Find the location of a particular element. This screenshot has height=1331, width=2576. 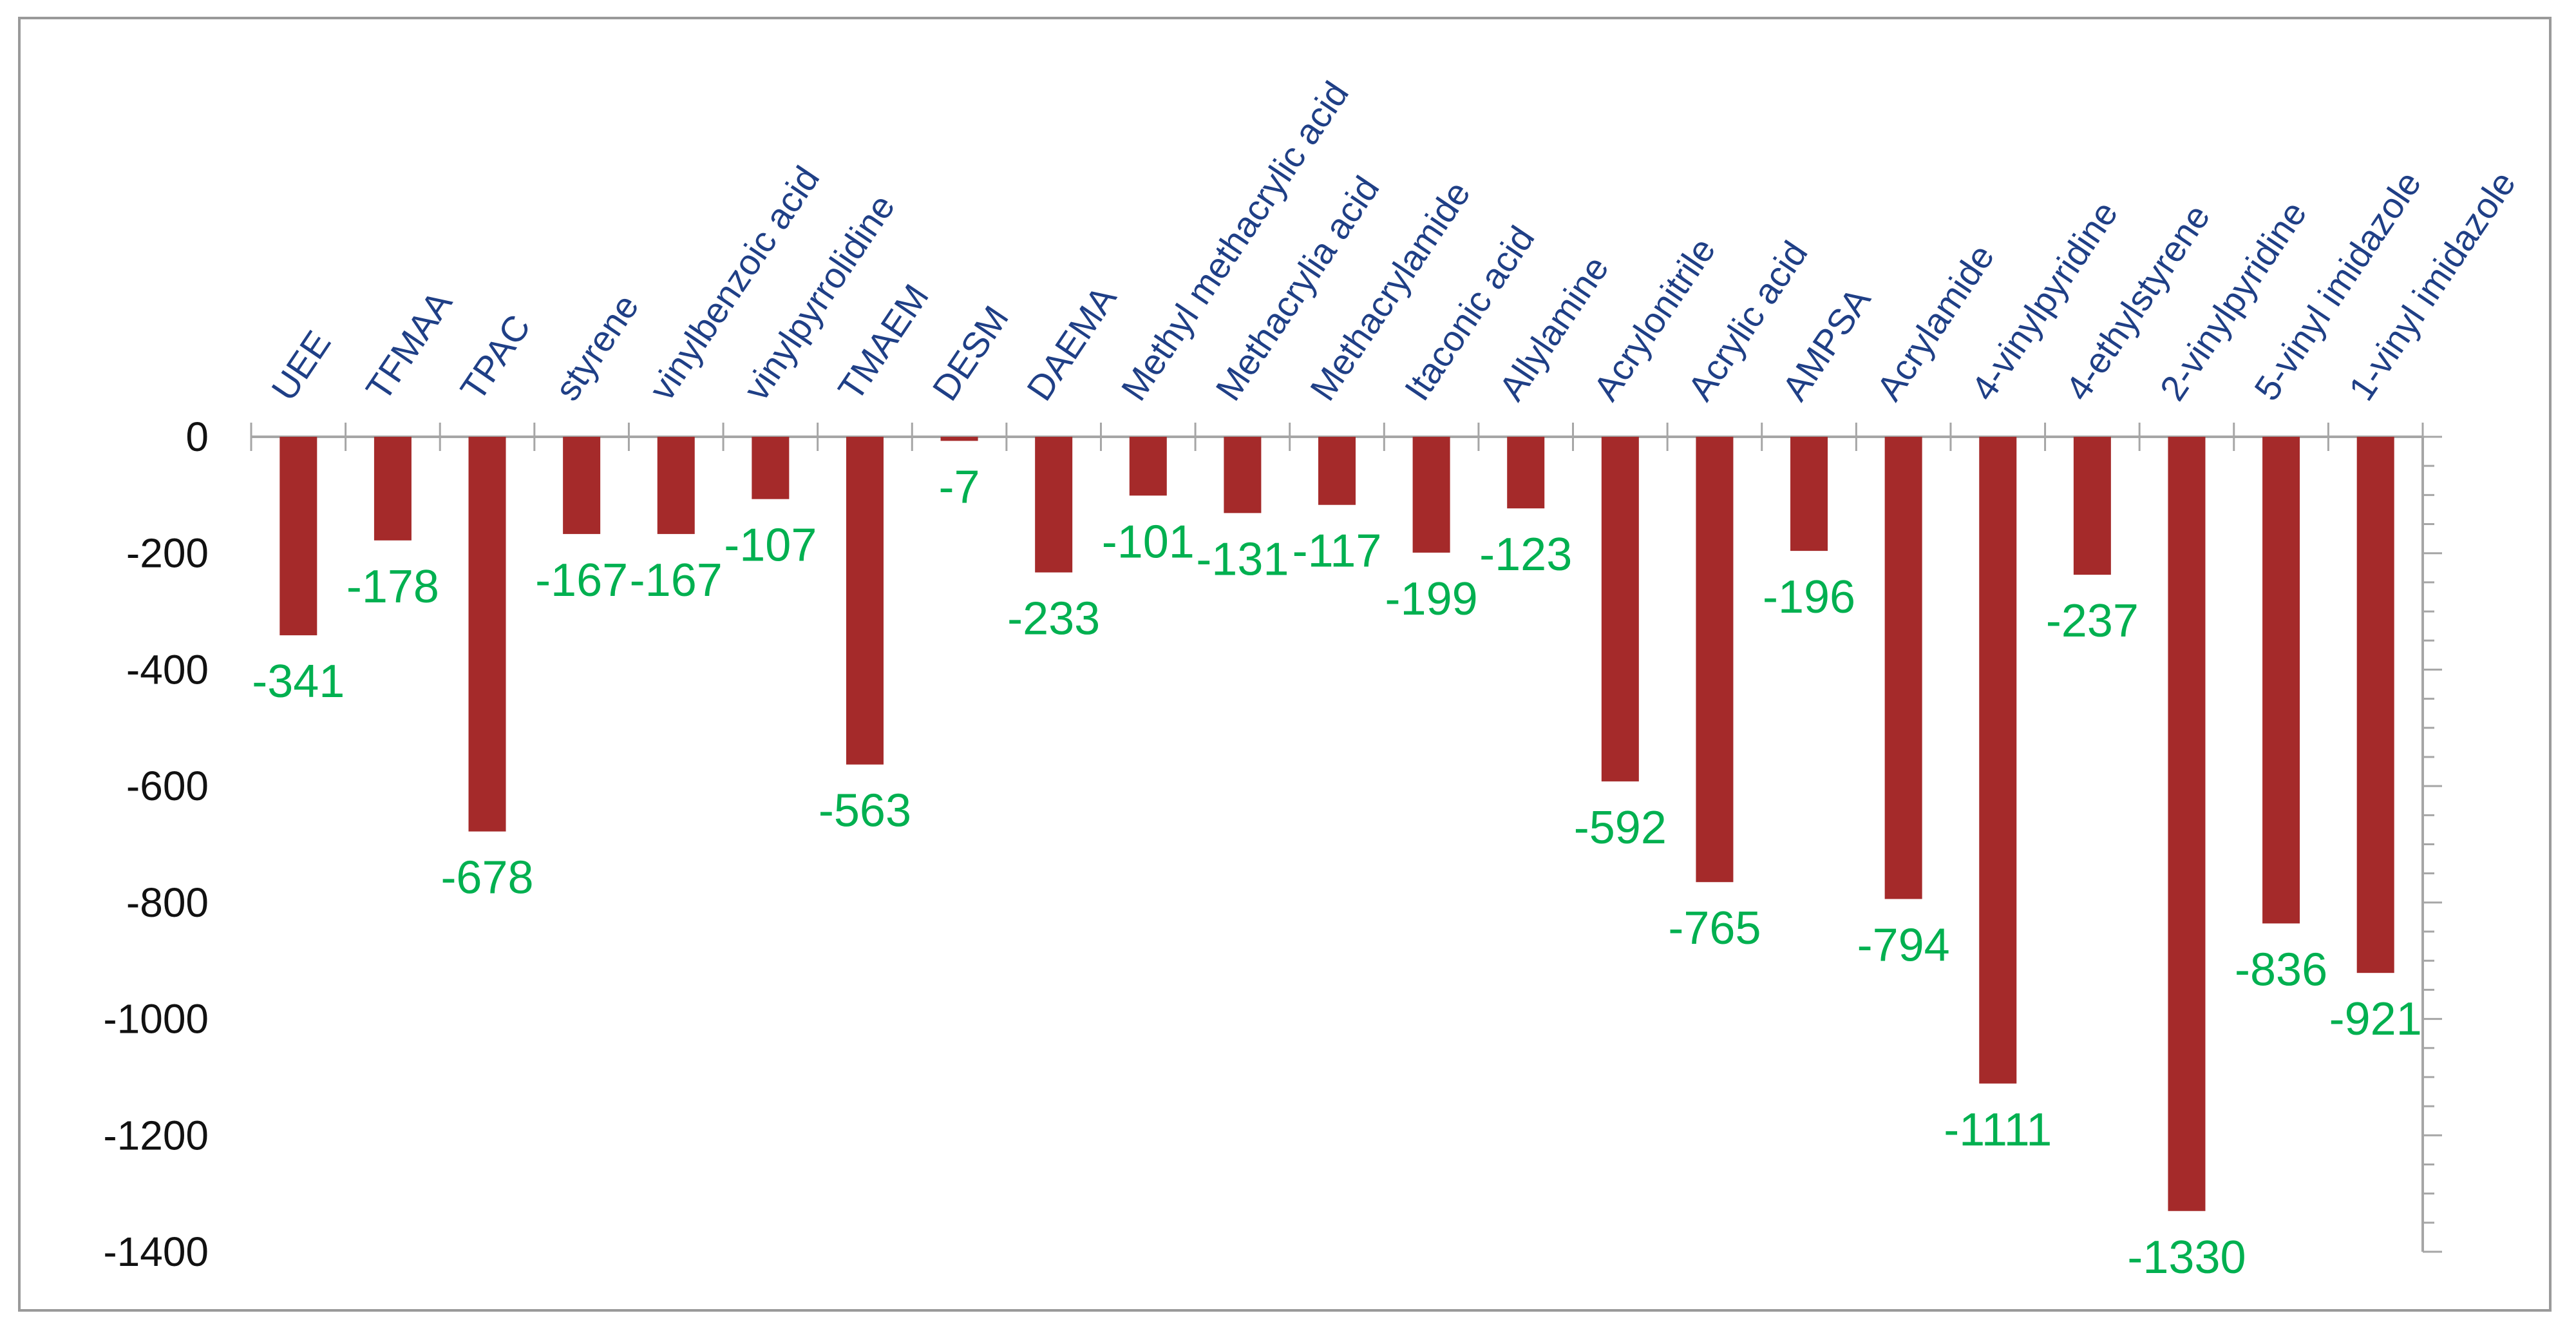

data-label: -196 is located at coordinates (1809, 597).